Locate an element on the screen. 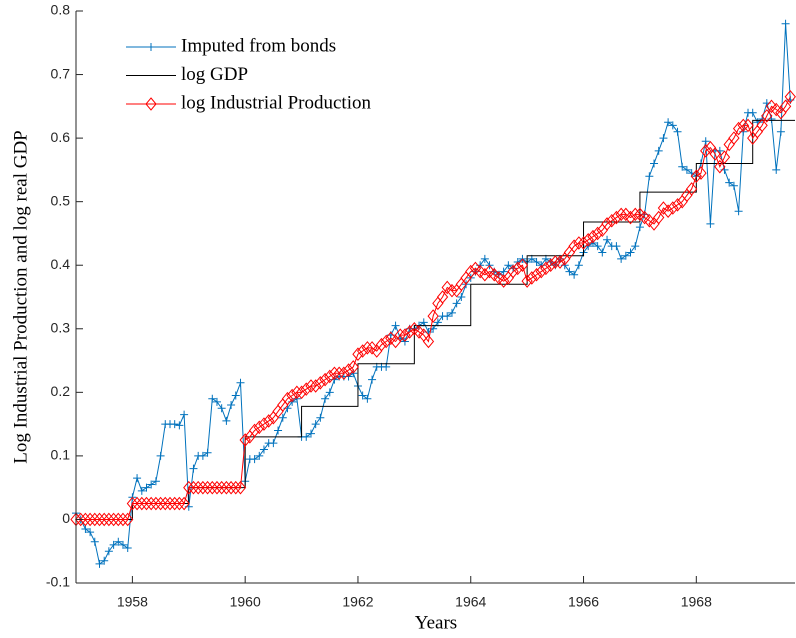 The width and height of the screenshot is (796, 638). x-tick-label: 1962 is located at coordinates (357, 602).